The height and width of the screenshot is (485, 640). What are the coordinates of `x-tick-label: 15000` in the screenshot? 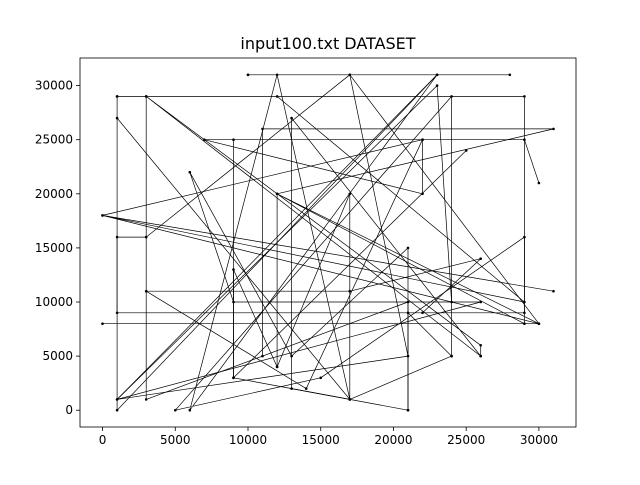 It's located at (321, 440).